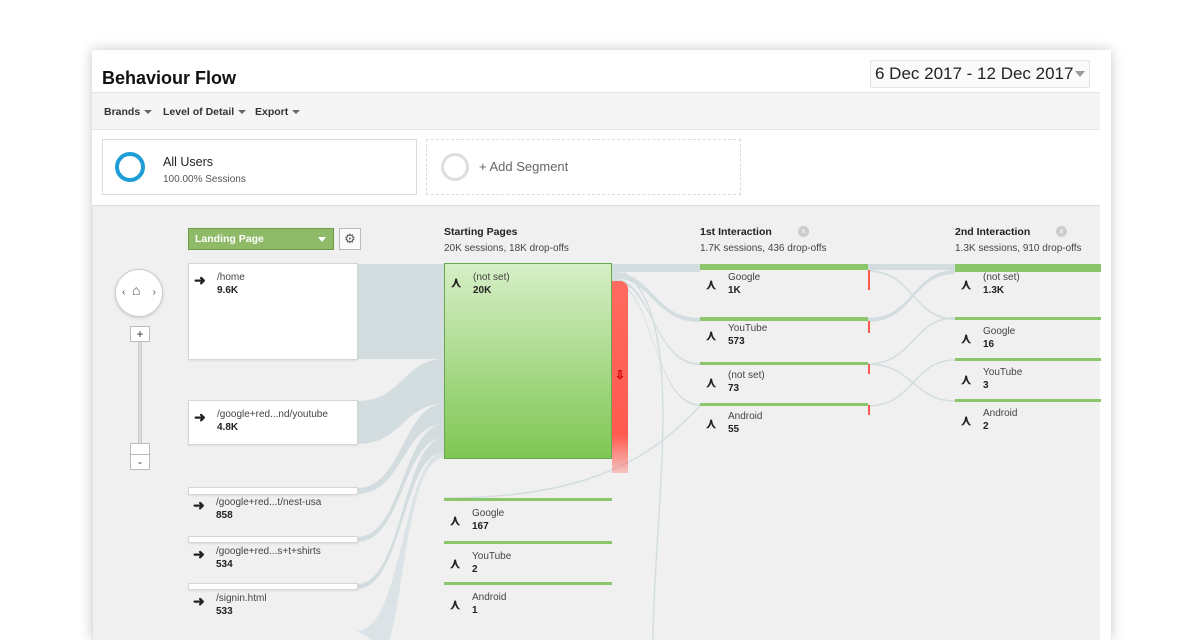 The width and height of the screenshot is (1200, 640). I want to click on brands-menu: Brands, so click(128, 112).